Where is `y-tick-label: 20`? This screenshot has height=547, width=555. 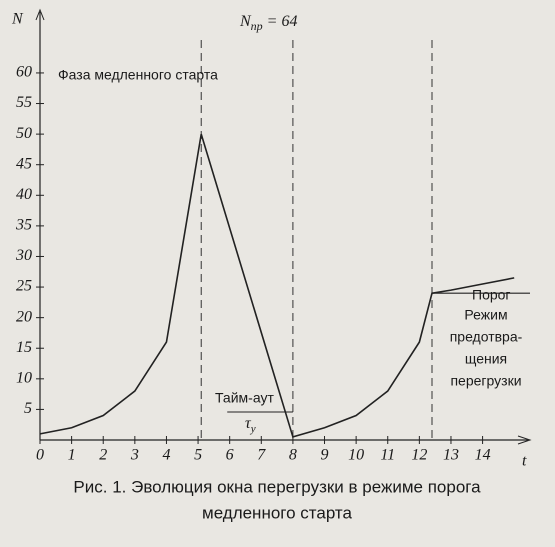
y-tick-label: 20 is located at coordinates (24, 316).